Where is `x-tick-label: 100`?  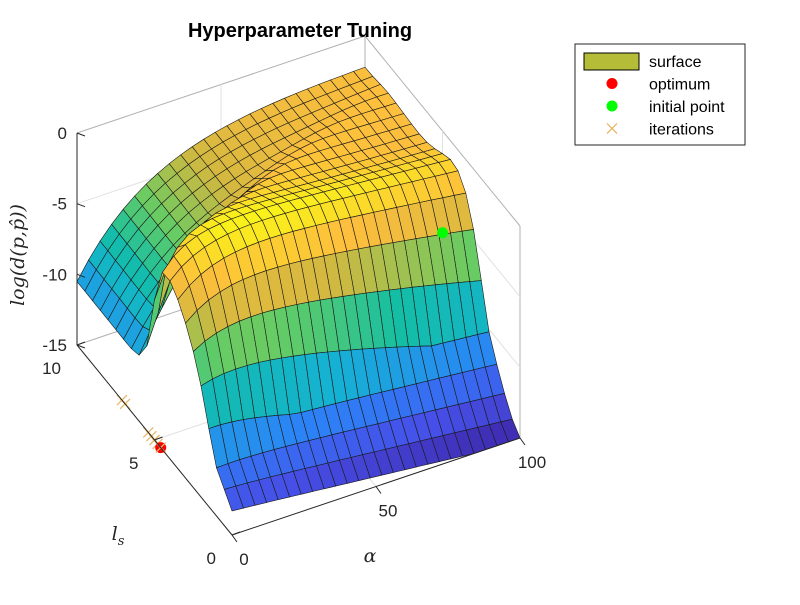
x-tick-label: 100 is located at coordinates (532, 462).